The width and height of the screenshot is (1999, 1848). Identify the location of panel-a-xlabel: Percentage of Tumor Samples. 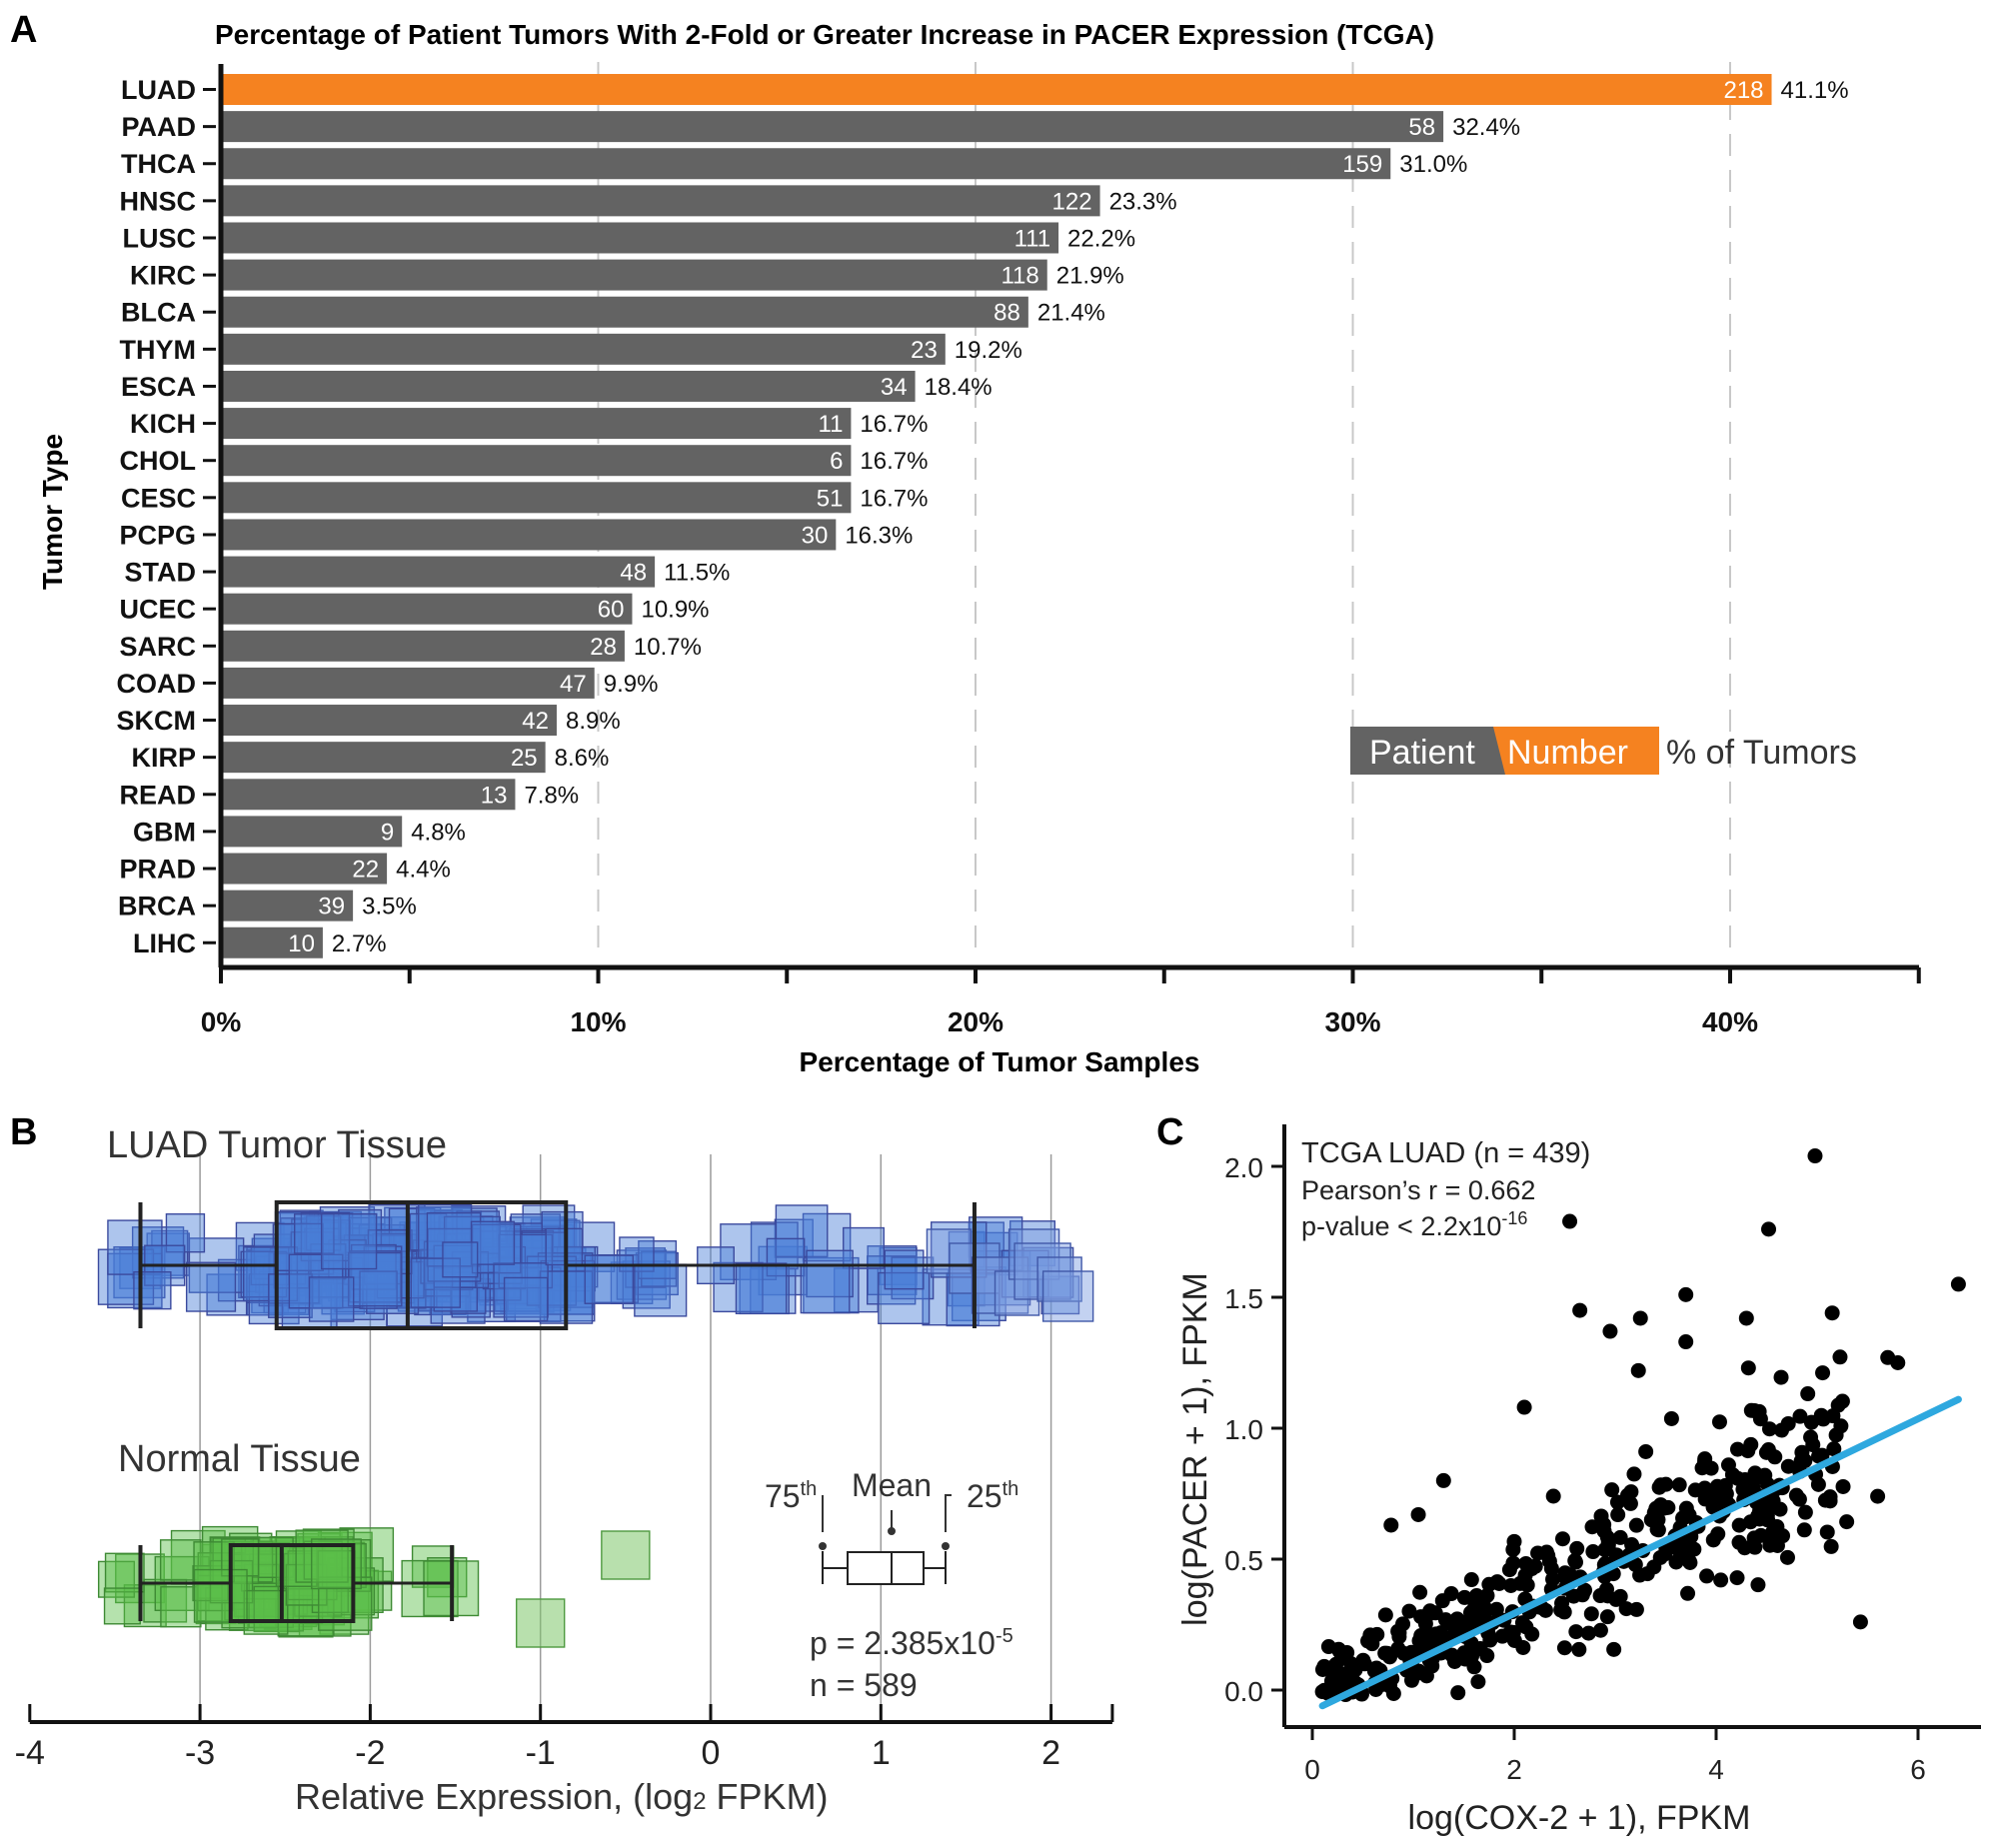
(1000, 1061).